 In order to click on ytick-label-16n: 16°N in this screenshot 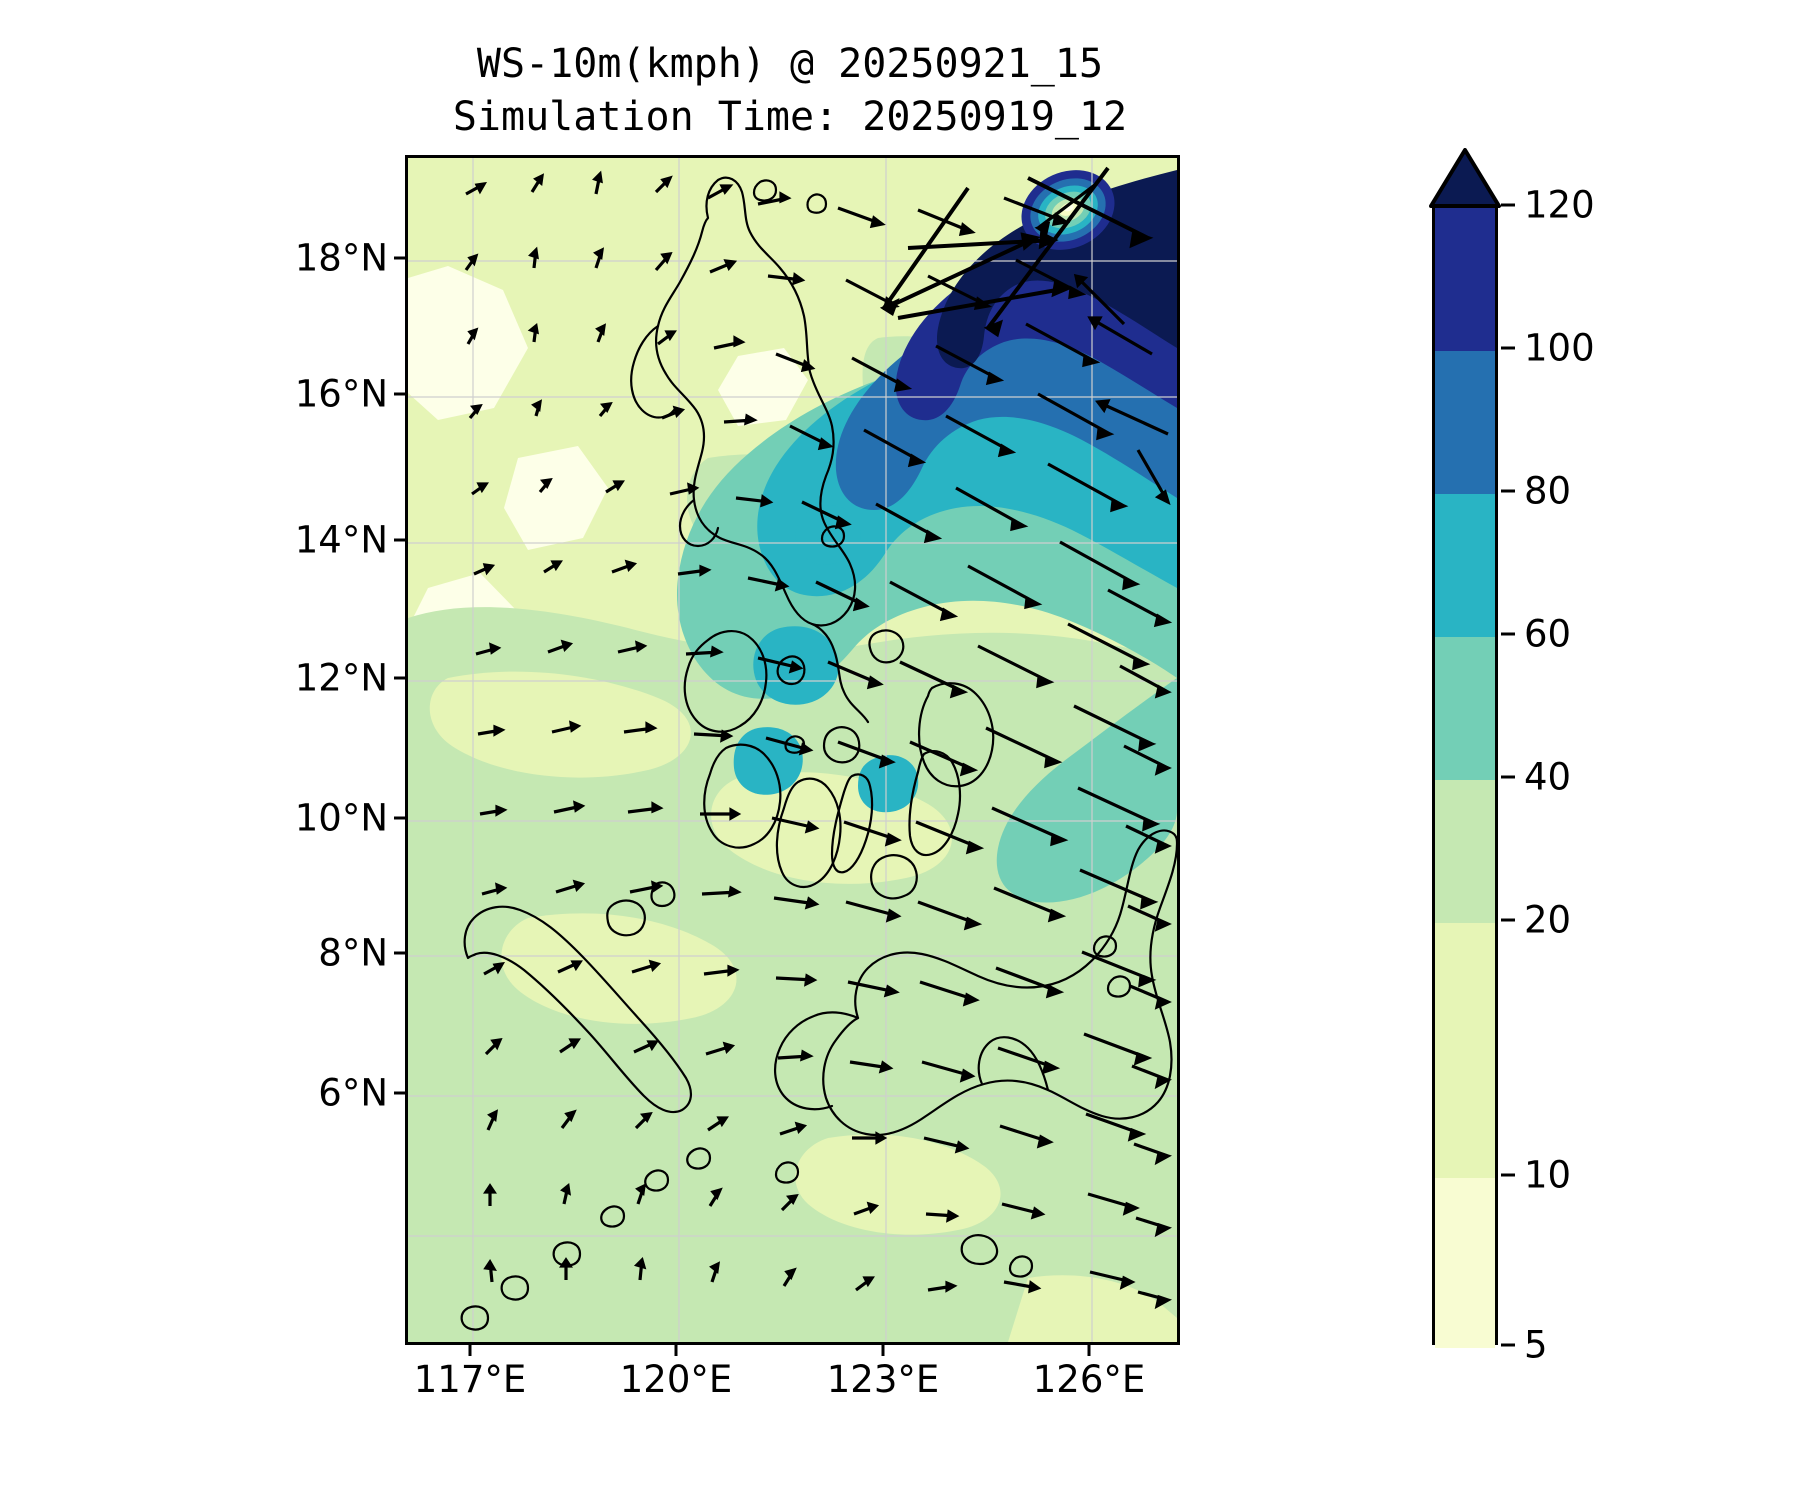, I will do `click(341, 394)`.